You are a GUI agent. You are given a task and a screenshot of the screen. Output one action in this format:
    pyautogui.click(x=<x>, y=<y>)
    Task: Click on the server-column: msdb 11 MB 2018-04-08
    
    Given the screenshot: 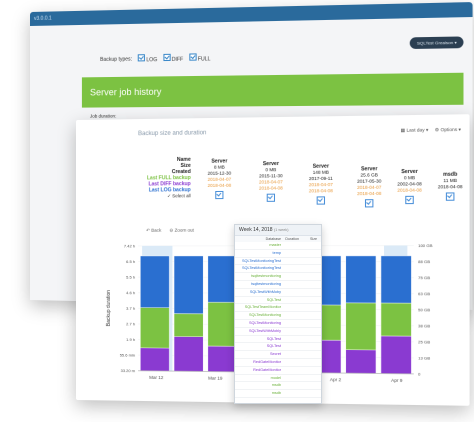 What is the action you would take?
    pyautogui.click(x=449, y=187)
    